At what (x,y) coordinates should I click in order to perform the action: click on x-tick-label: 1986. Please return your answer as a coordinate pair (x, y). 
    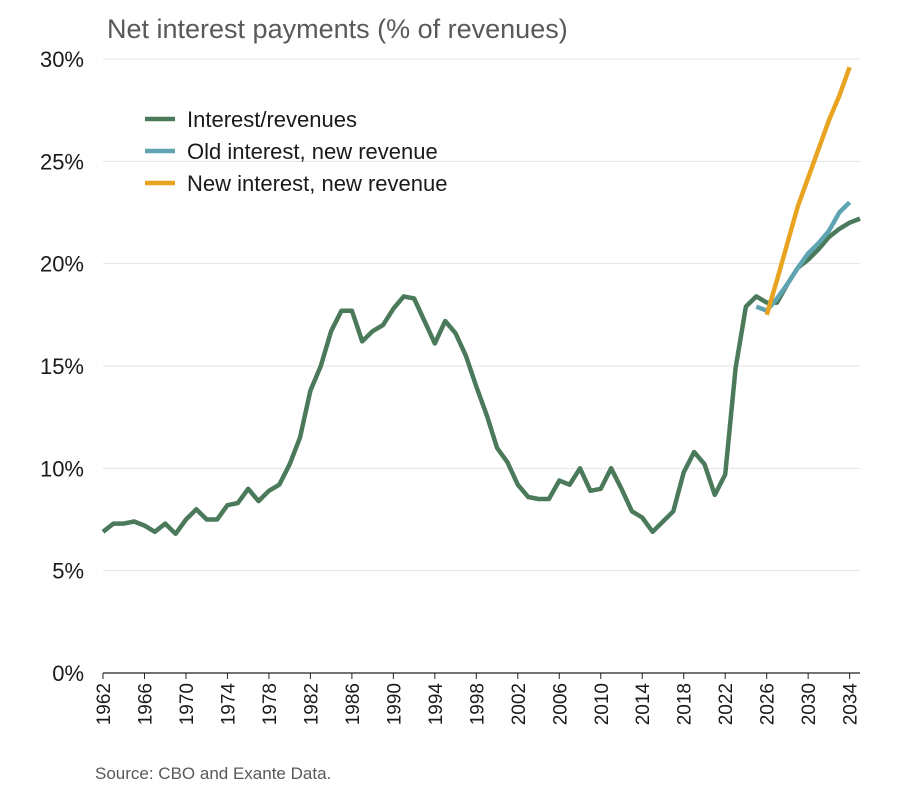
    Looking at the image, I should click on (353, 704).